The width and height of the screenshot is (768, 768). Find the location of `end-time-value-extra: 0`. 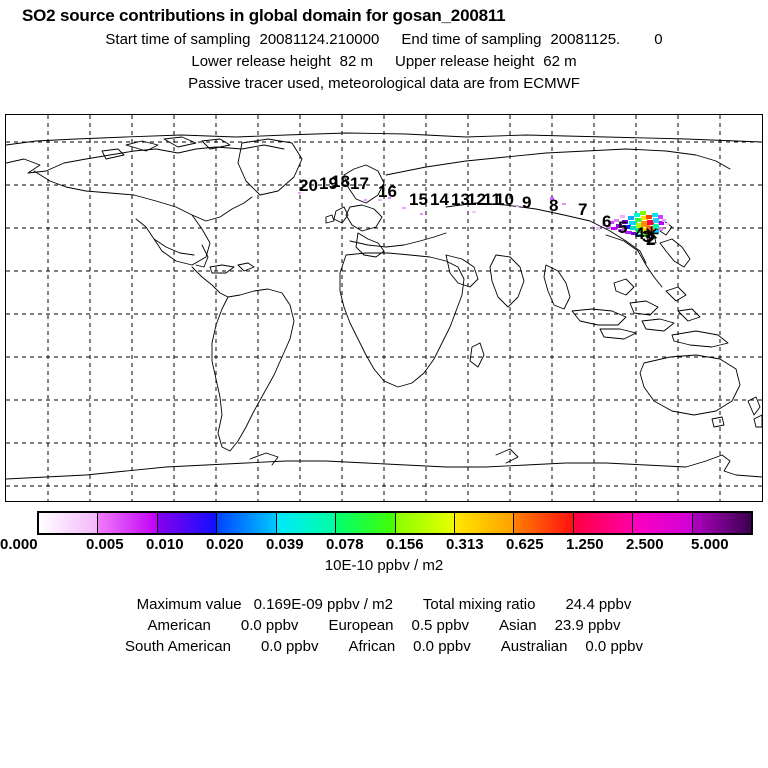

end-time-value-extra: 0 is located at coordinates (658, 39).